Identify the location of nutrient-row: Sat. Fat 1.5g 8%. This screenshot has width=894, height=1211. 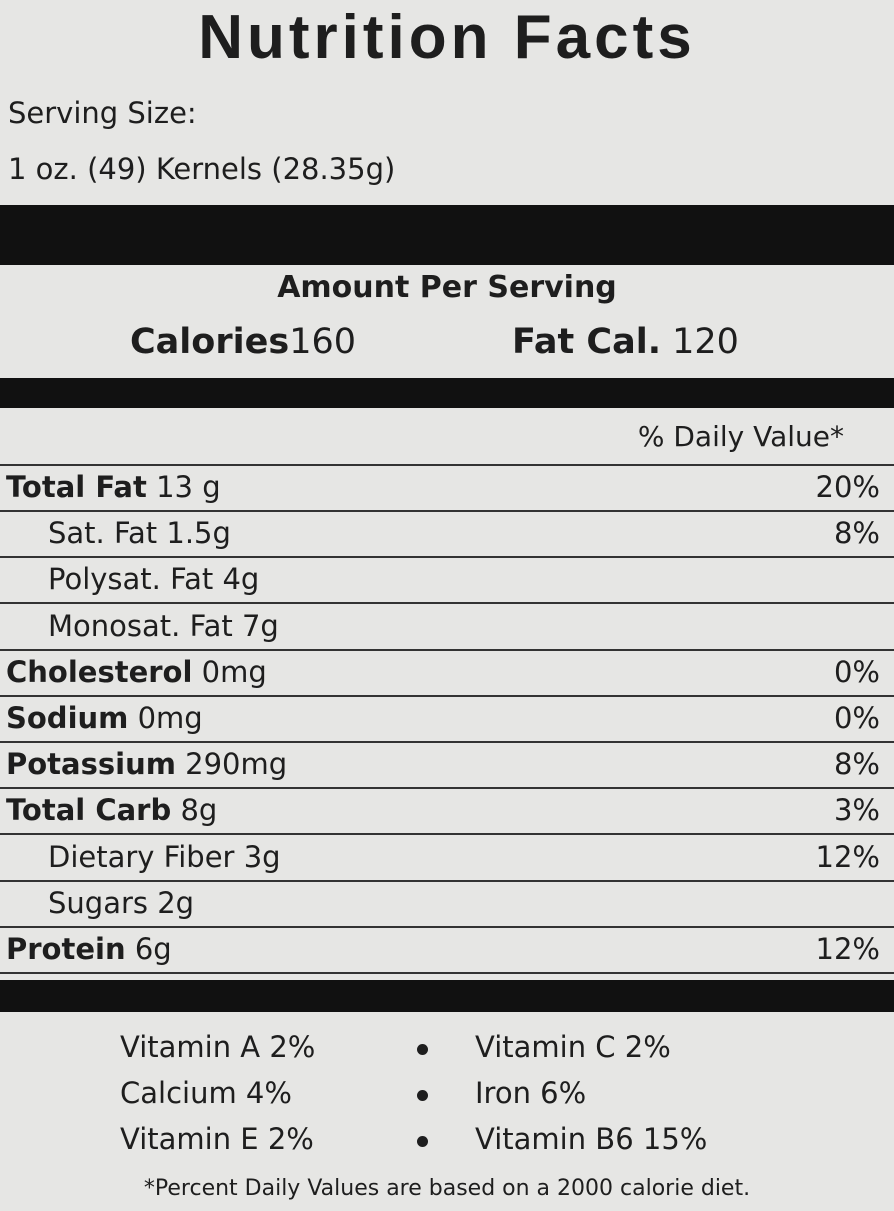
(447, 535).